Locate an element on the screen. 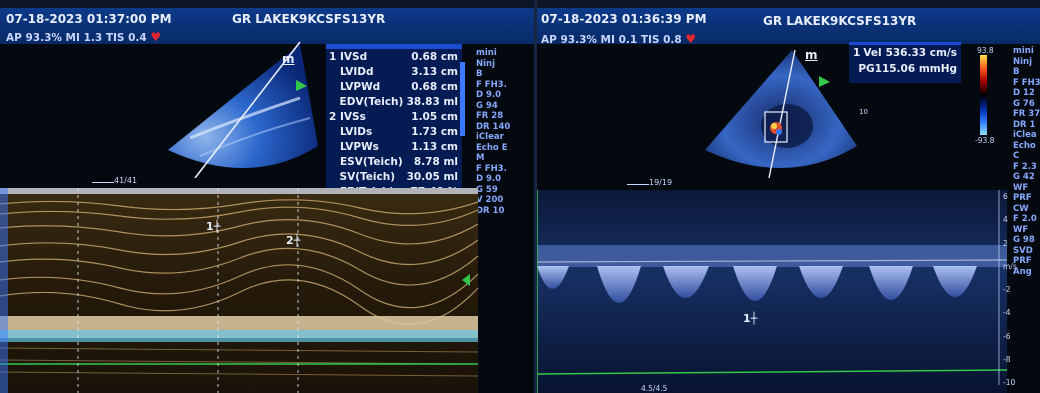 The width and height of the screenshot is (1040, 393). left-bmode-sector is located at coordinates (243, 109).